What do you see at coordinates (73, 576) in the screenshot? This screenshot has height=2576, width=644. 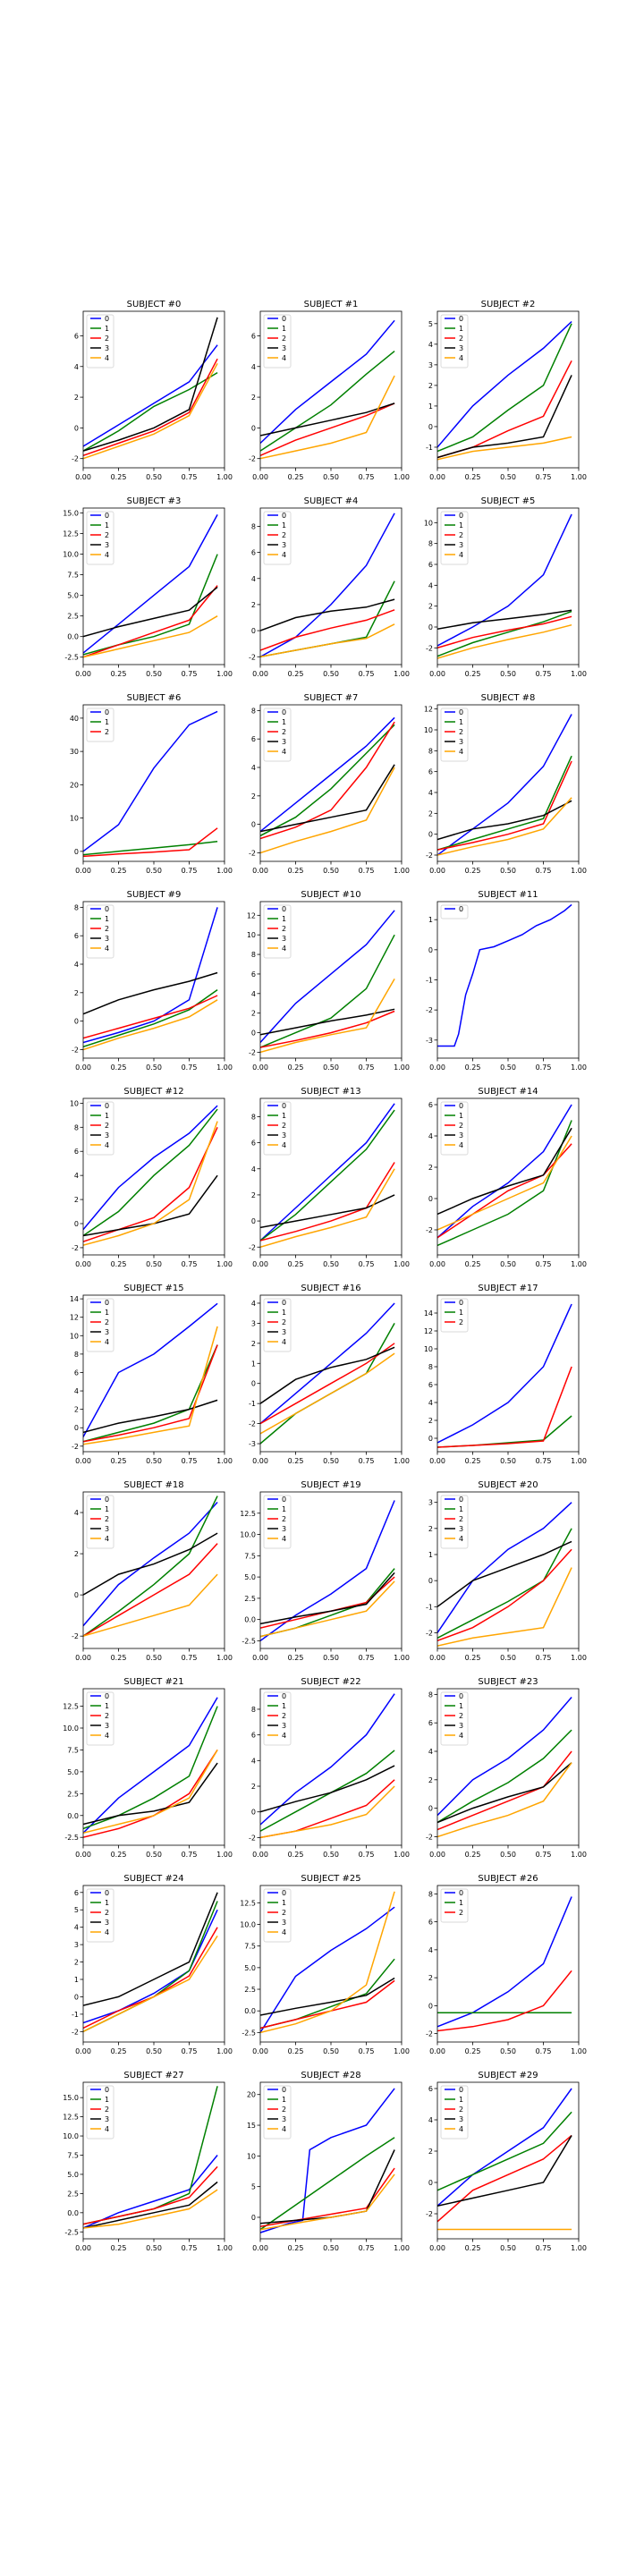 I see `y-tick-label: 7.5` at bounding box center [73, 576].